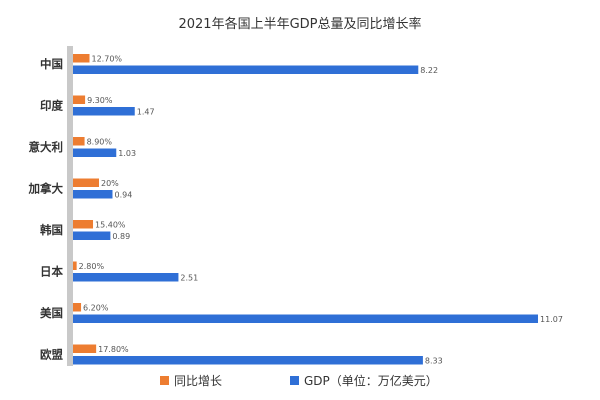 The width and height of the screenshot is (600, 400). I want to click on legend-item-gdp: GDP（单位：万亿美元）, so click(364, 380).